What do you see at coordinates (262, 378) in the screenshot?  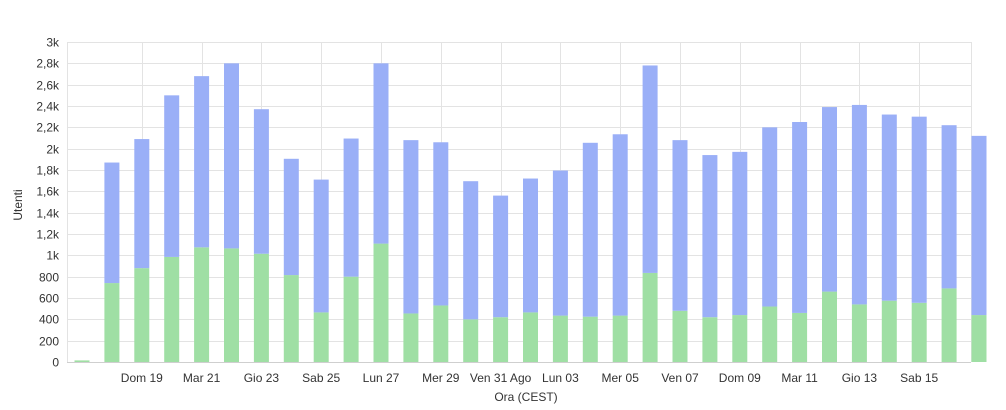 I see `x-tick-label: Gio 23` at bounding box center [262, 378].